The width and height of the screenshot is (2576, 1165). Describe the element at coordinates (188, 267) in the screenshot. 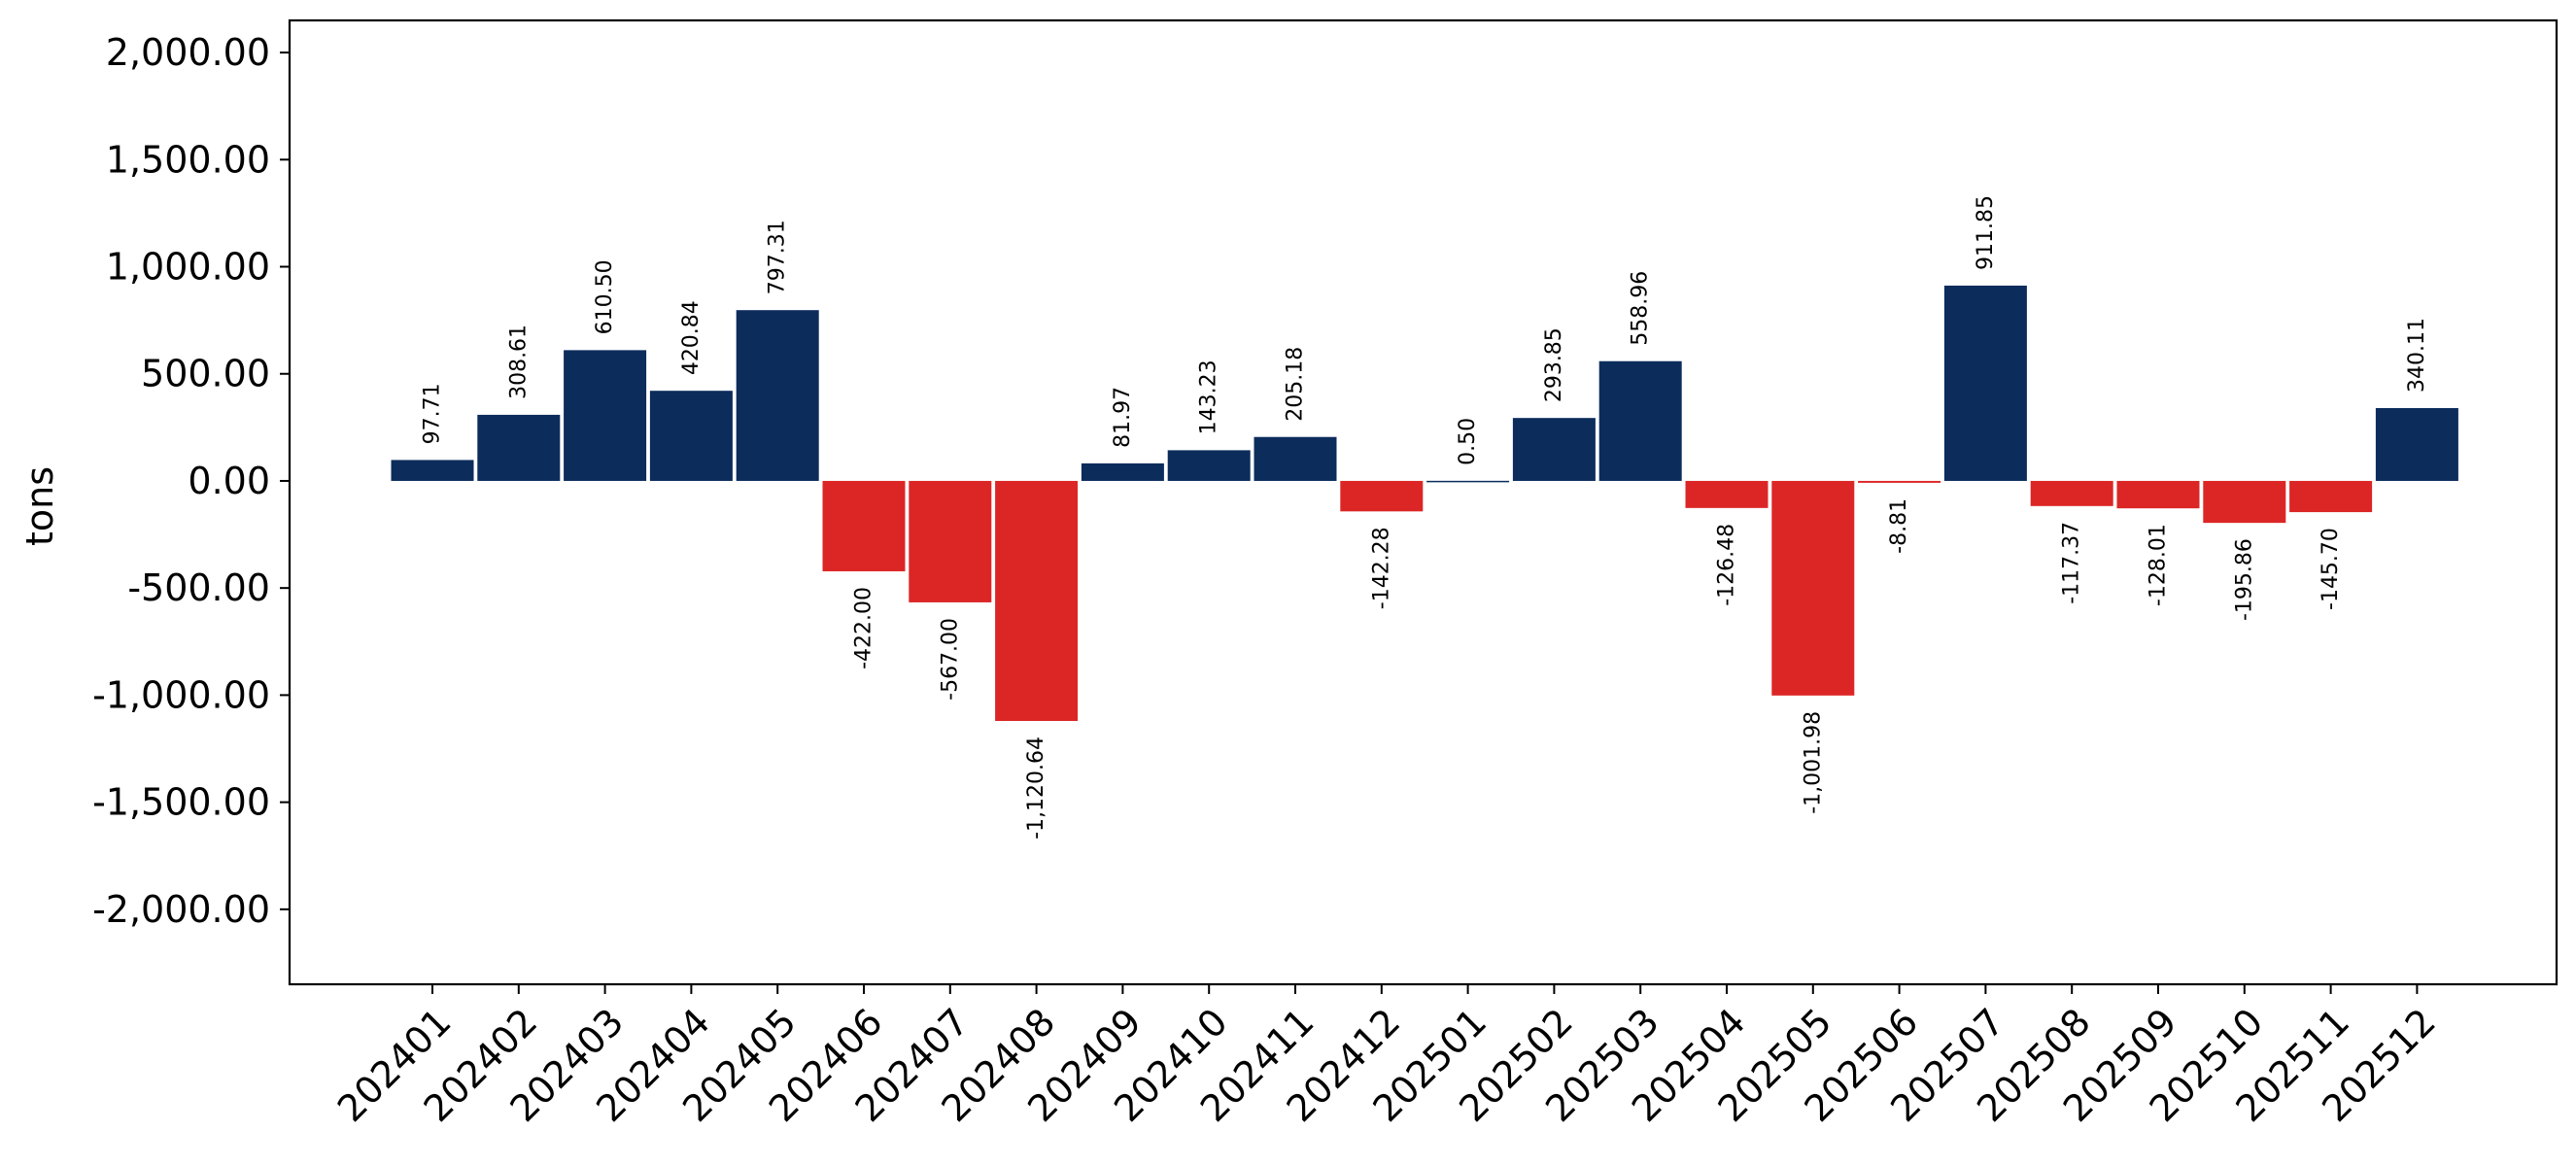

I see `y-tick-label: 1,000.00` at that location.